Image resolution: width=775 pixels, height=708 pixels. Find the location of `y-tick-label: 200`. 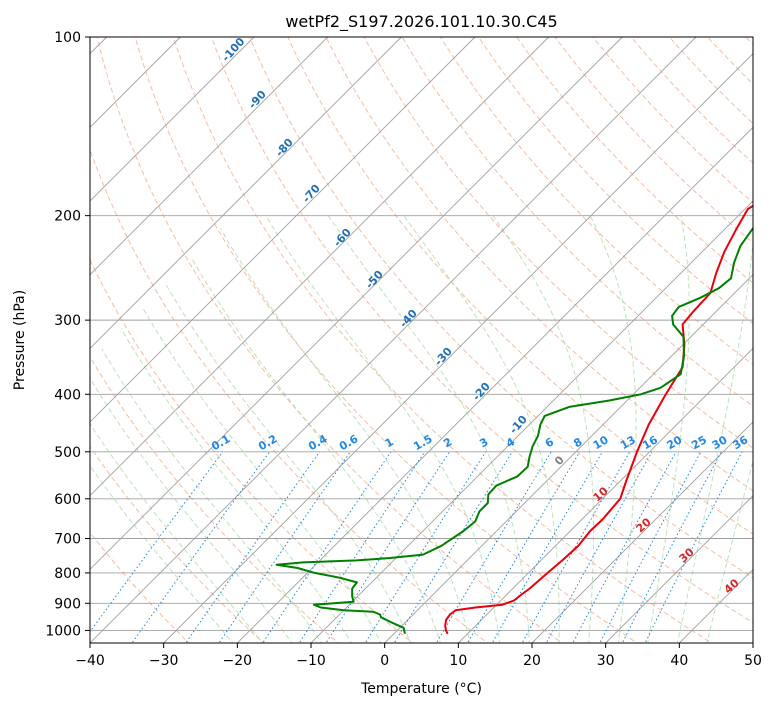

y-tick-label: 200 is located at coordinates (67, 217).